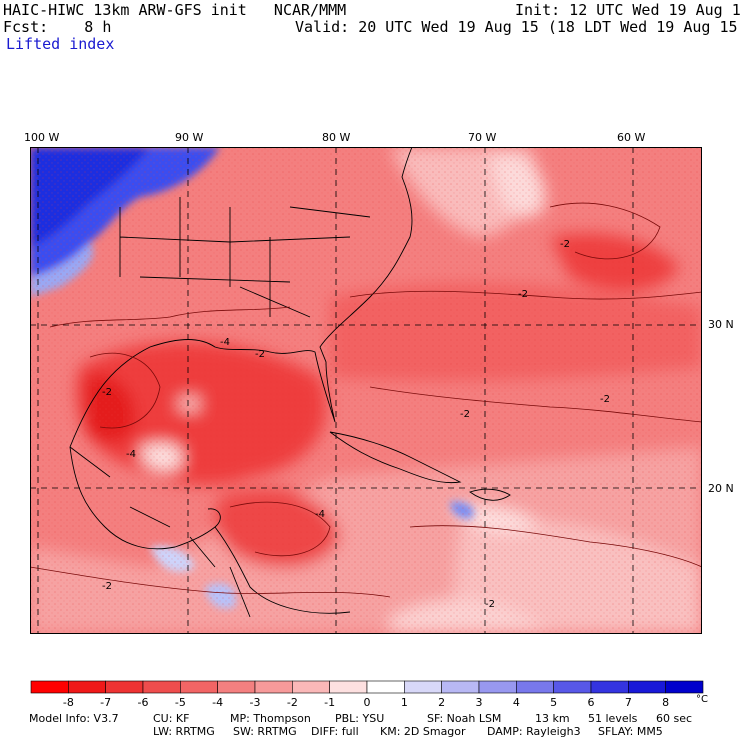 The width and height of the screenshot is (740, 740). What do you see at coordinates (591, 702) in the screenshot?
I see `colorbar-tick-label: 6` at bounding box center [591, 702].